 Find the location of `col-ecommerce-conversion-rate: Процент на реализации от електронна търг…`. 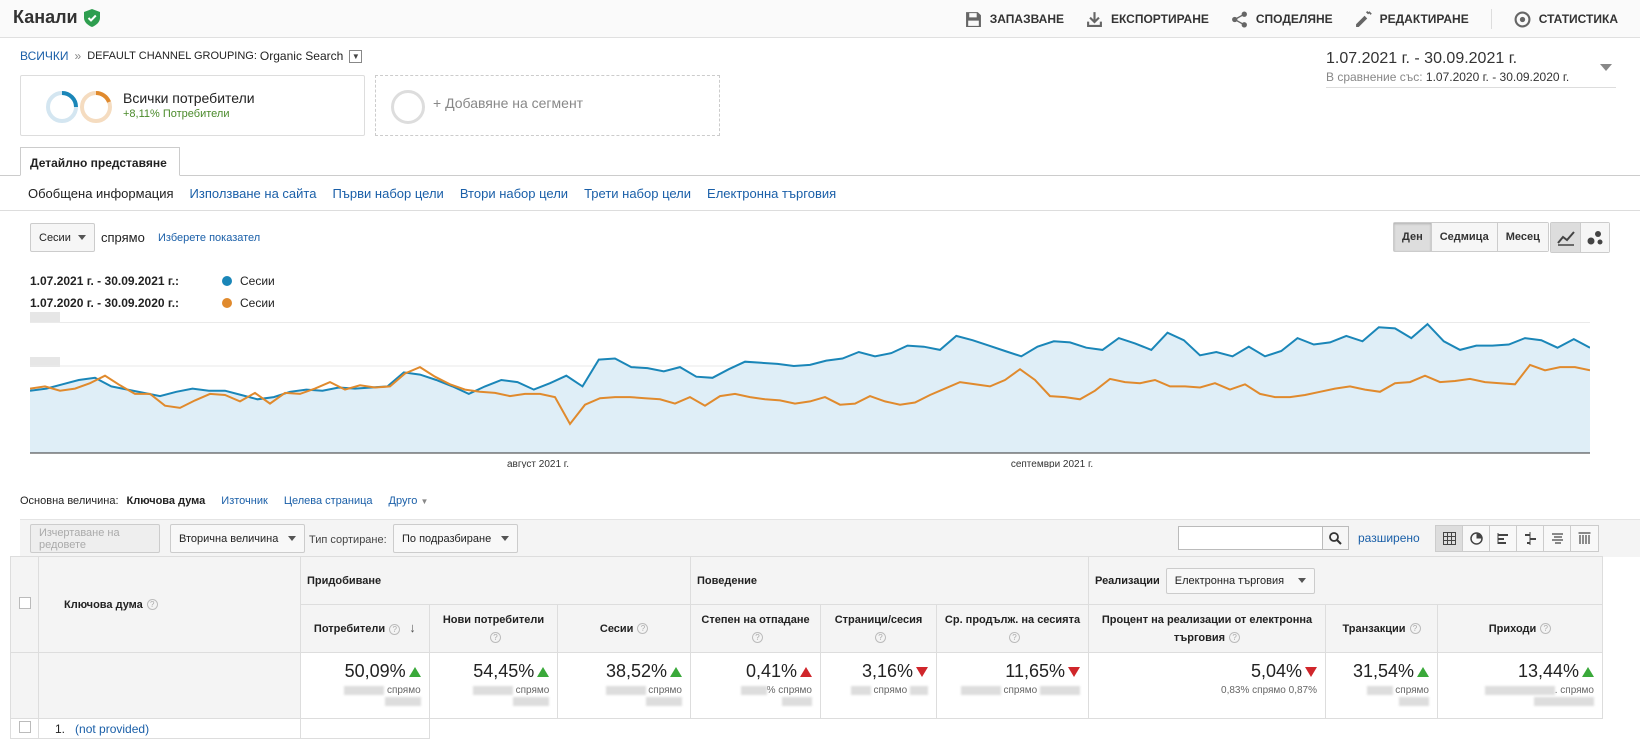

col-ecommerce-conversion-rate: Процент на реализации от електронна търг… is located at coordinates (1207, 628).